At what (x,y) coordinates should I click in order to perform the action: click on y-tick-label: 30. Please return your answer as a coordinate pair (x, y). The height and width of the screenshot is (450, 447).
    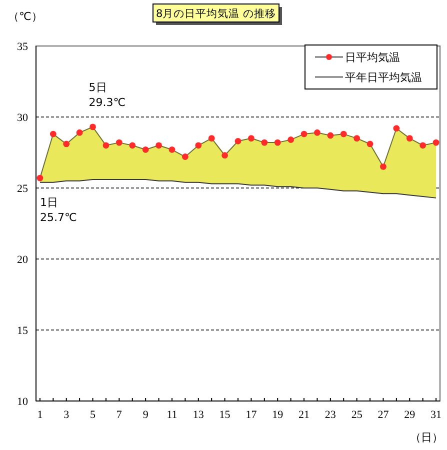
    Looking at the image, I should click on (22, 118).